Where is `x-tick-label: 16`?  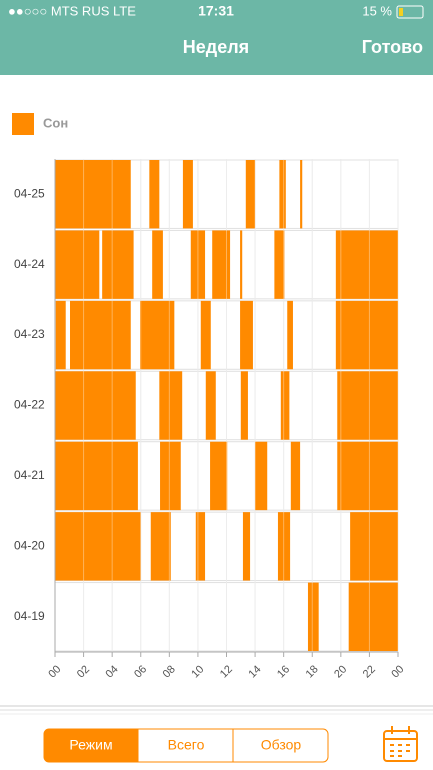 x-tick-label: 16 is located at coordinates (283, 671).